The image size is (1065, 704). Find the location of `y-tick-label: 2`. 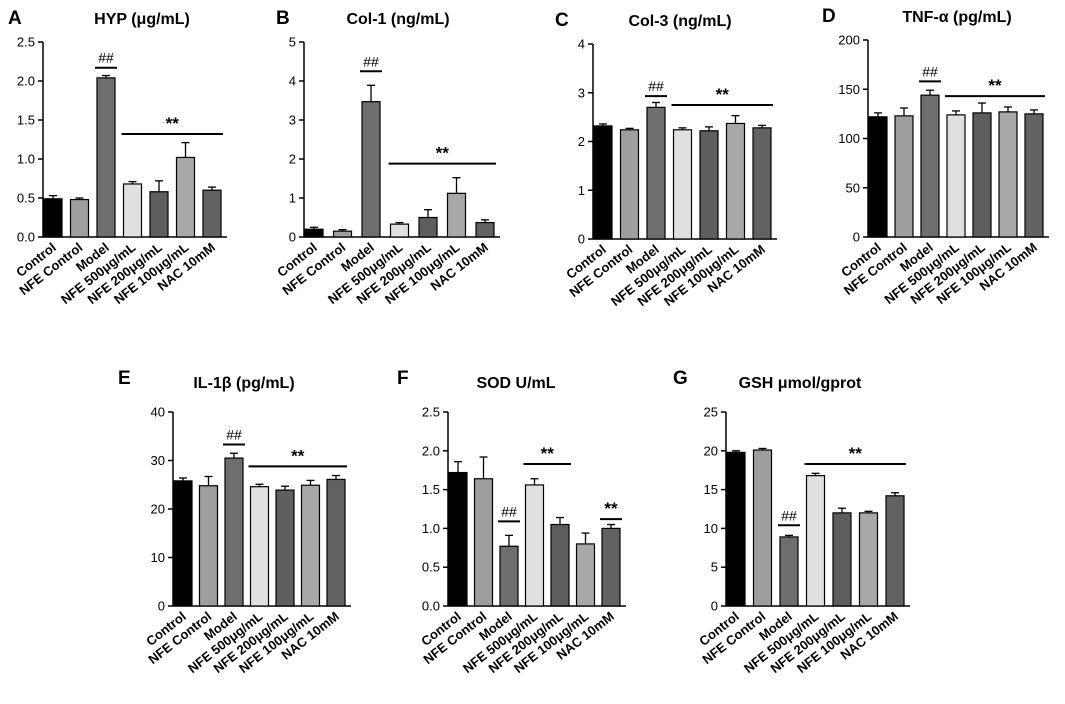

y-tick-label: 2 is located at coordinates (581, 141).